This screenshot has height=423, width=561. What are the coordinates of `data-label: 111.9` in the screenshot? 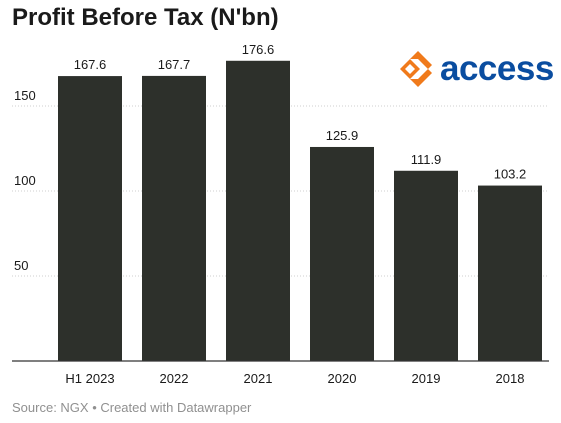 It's located at (426, 159).